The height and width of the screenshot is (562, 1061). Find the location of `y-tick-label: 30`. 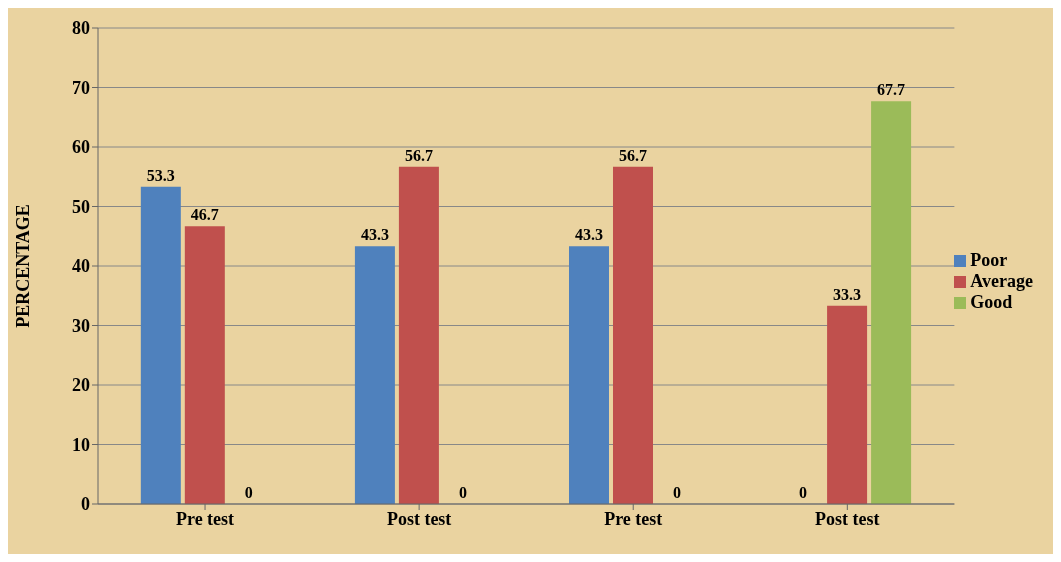

y-tick-label: 30 is located at coordinates (81, 325).